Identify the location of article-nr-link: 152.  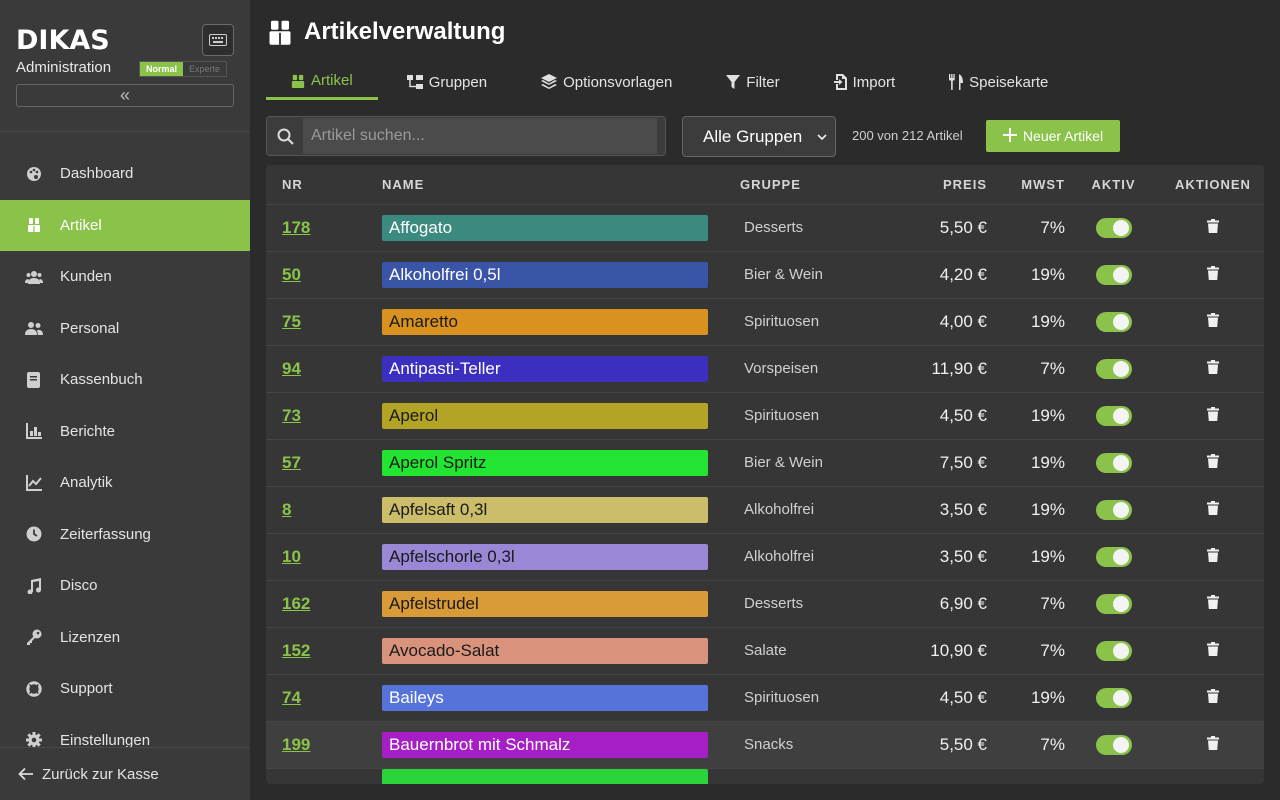
(296, 650).